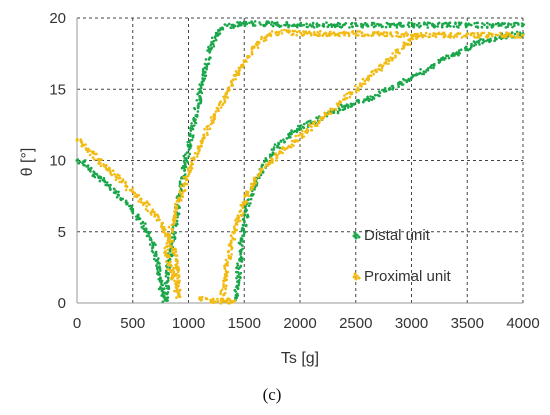  I want to click on x-tick-label: 4000, so click(522, 323).